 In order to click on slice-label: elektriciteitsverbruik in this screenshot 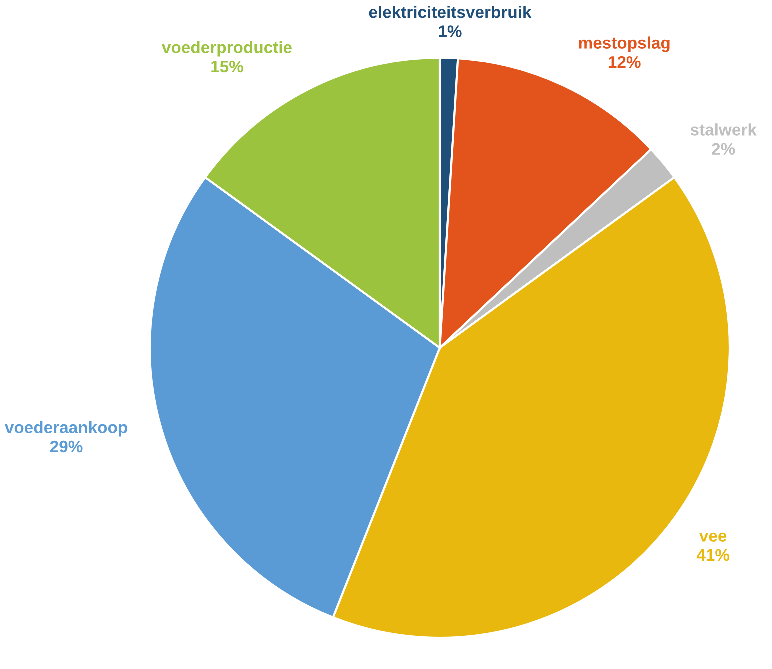, I will do `click(450, 12)`.